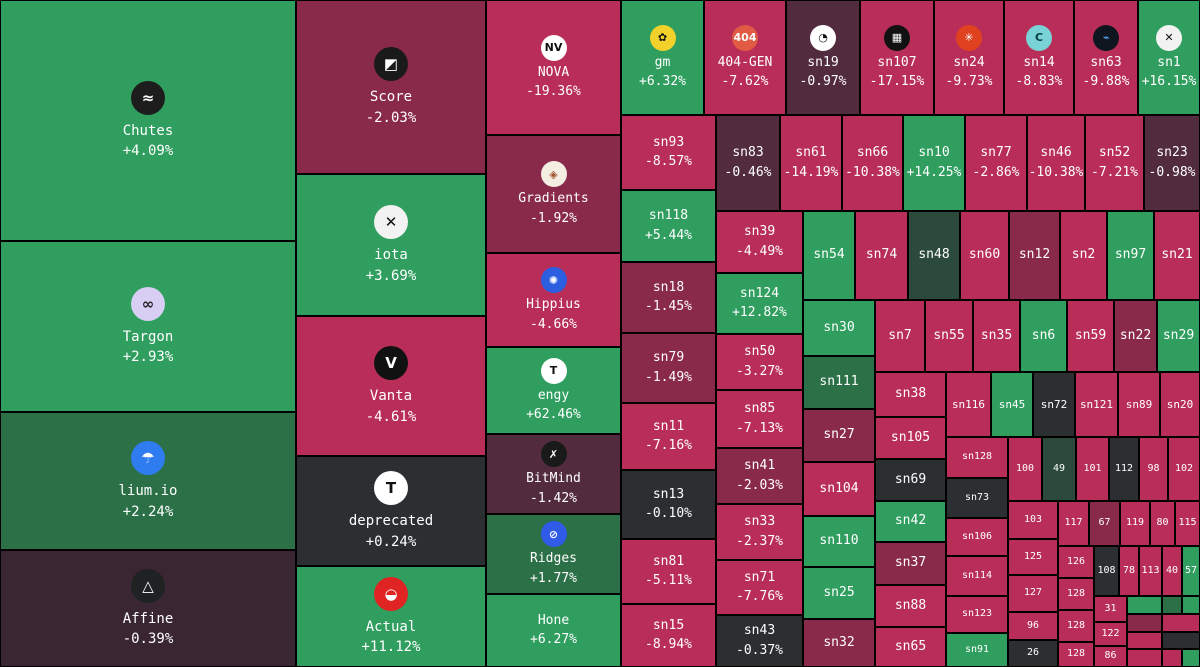  I want to click on tile-113: 113, so click(1150, 571).